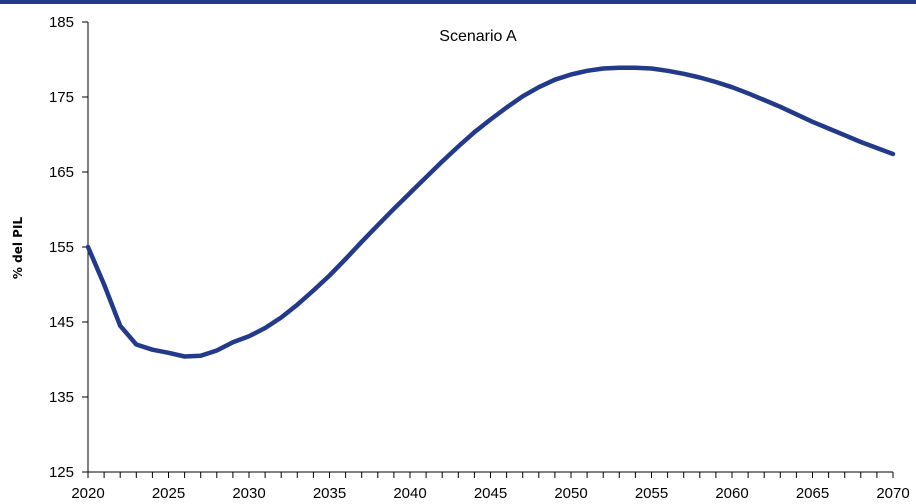 The image size is (916, 504). What do you see at coordinates (329, 493) in the screenshot?
I see `x-tick-label: 2035` at bounding box center [329, 493].